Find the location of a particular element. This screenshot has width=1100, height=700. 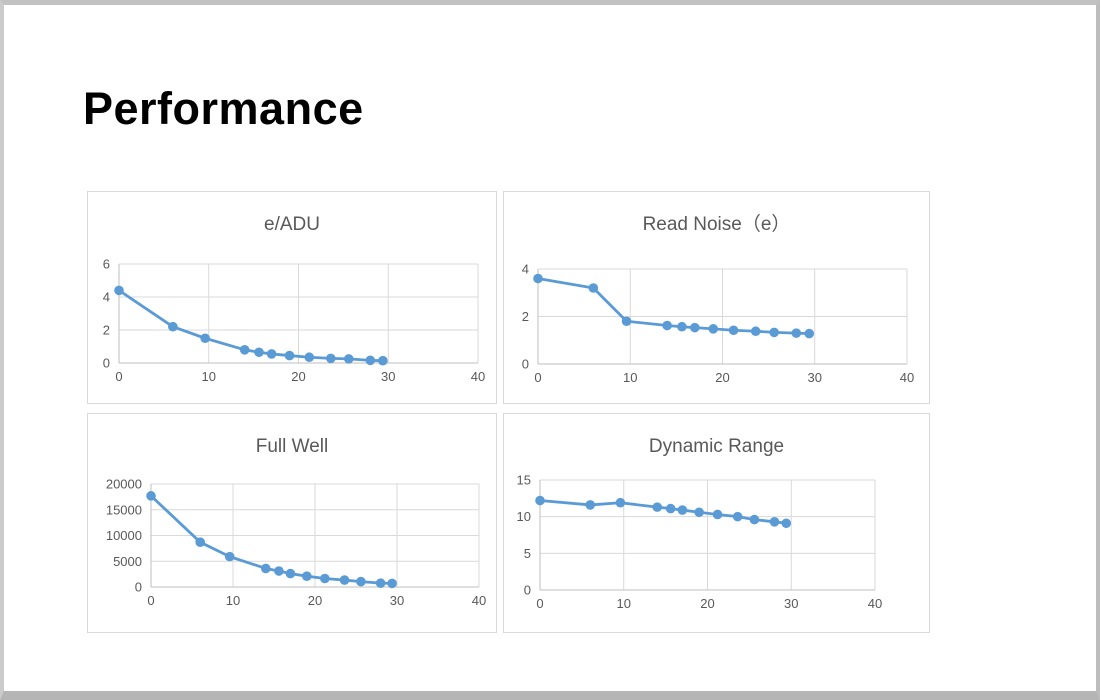

y-tick-label: 10 is located at coordinates (524, 516).